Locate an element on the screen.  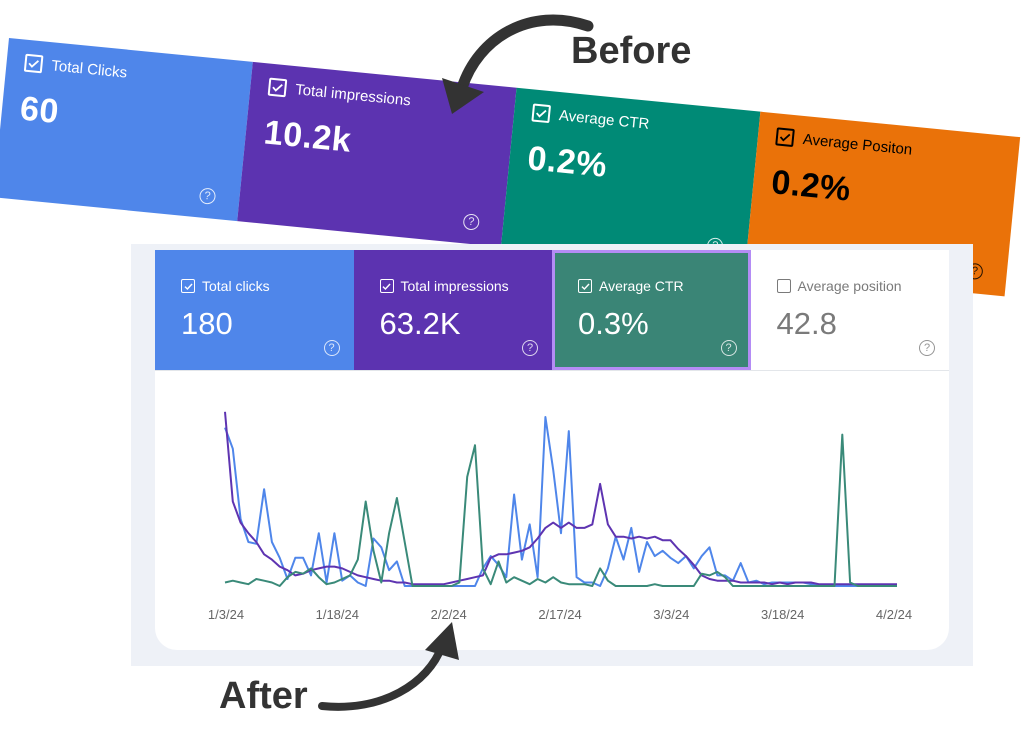
metric-header: Average position is located at coordinates (839, 286).